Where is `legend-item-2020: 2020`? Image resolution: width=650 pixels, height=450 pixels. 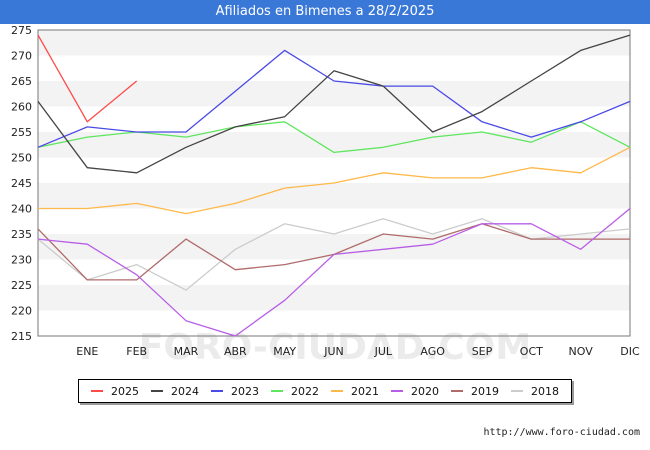 legend-item-2020: 2020 is located at coordinates (415, 391).